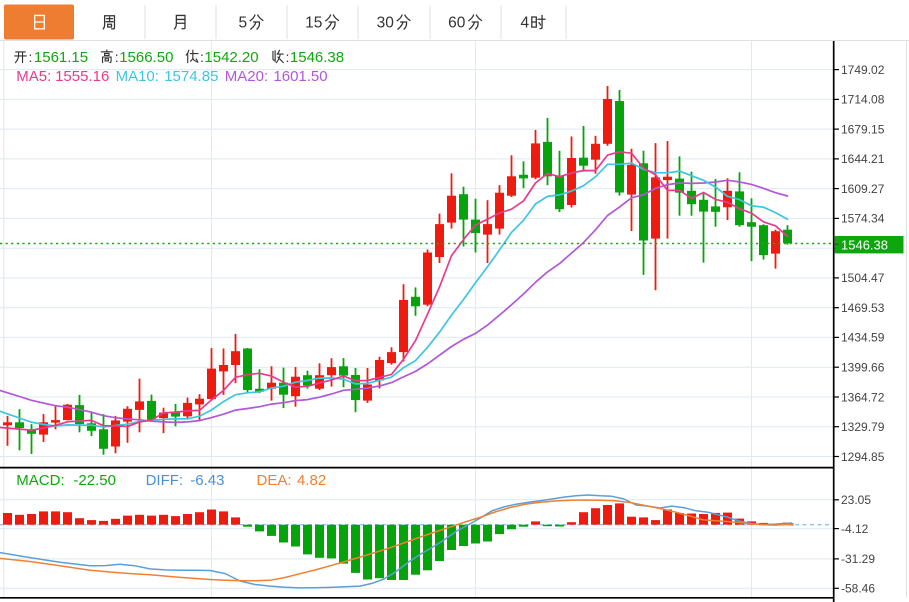 The image size is (909, 602). I want to click on svg-text: DIFF:, so click(165, 480).